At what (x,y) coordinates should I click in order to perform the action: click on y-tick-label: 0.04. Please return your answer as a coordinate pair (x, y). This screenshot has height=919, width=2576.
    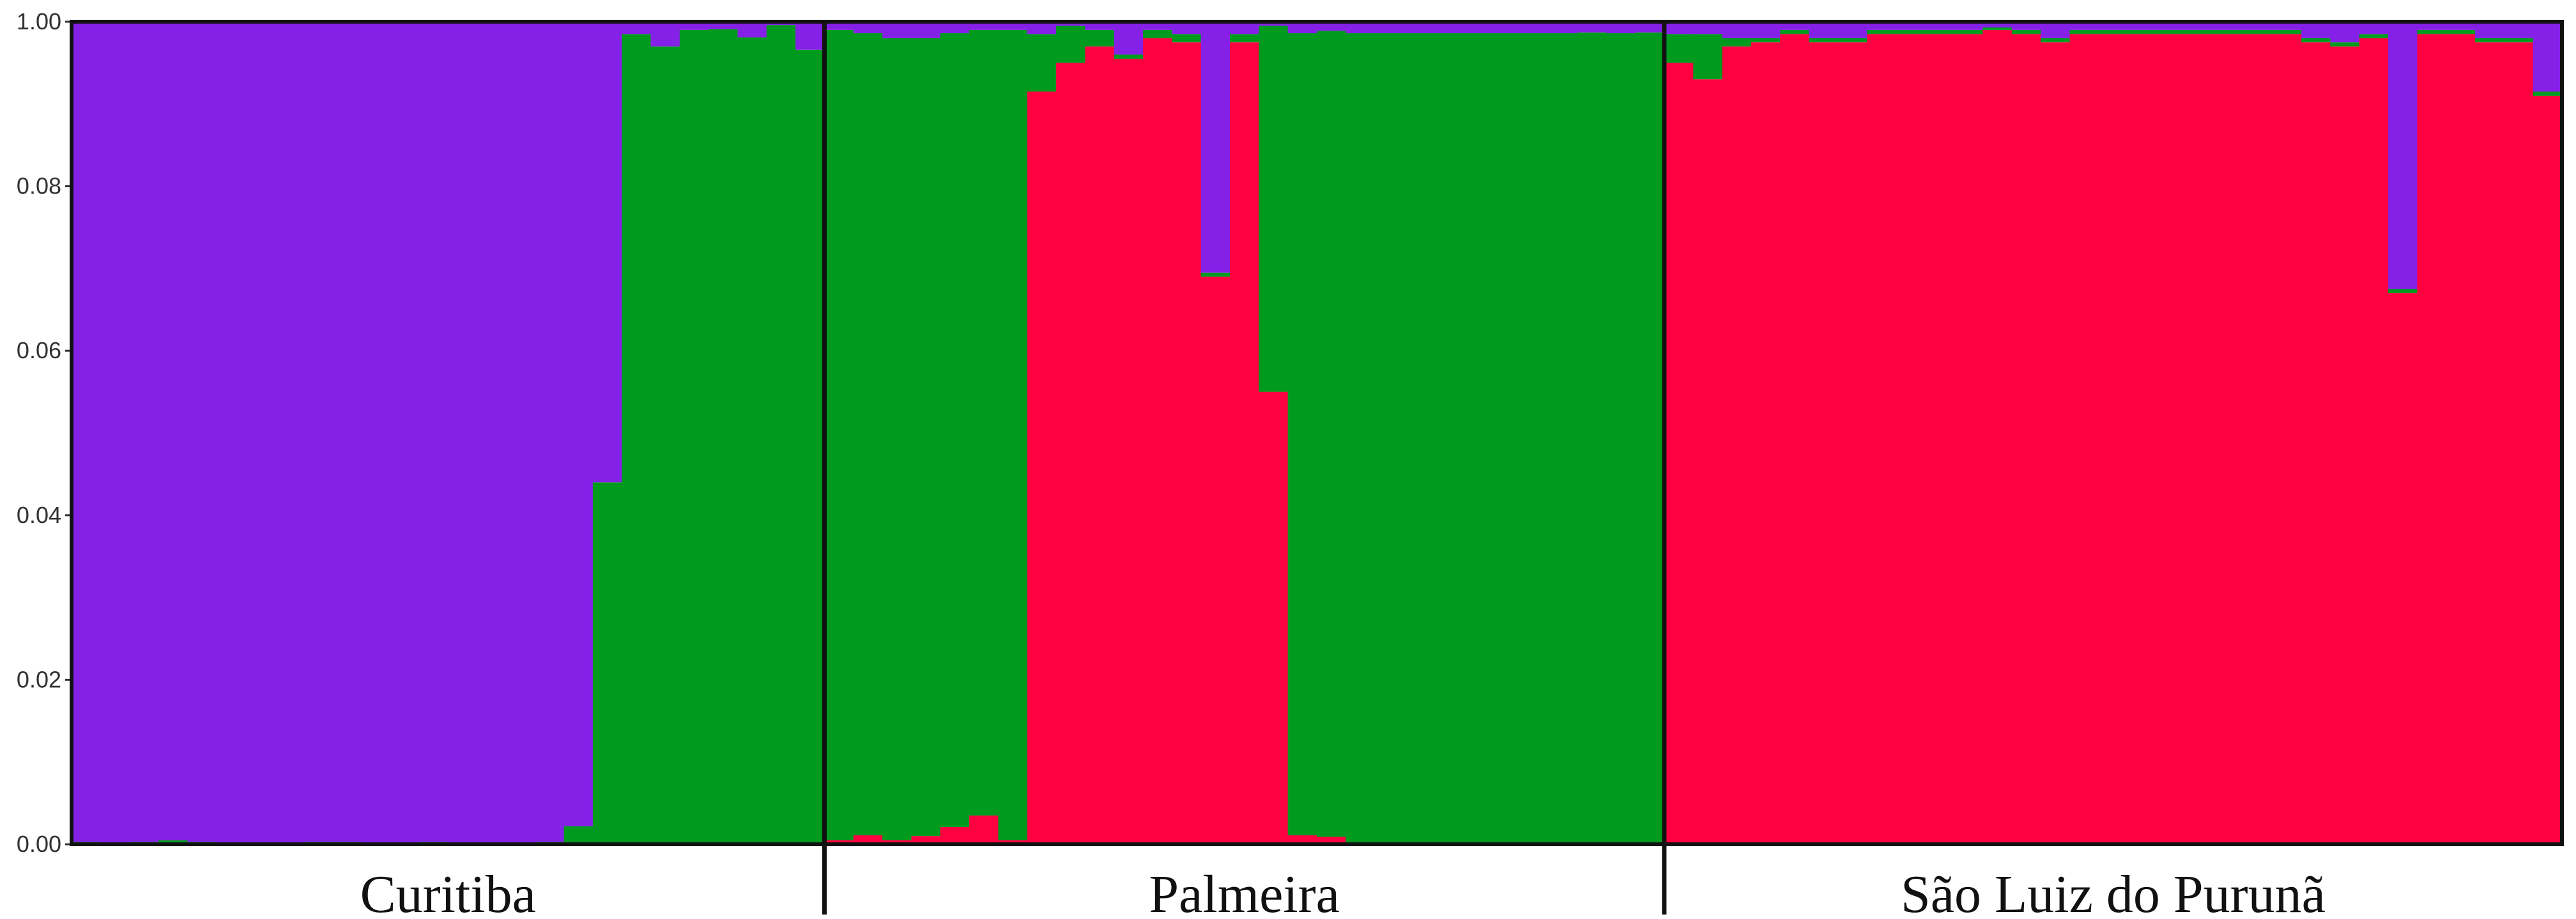
    Looking at the image, I should click on (39, 515).